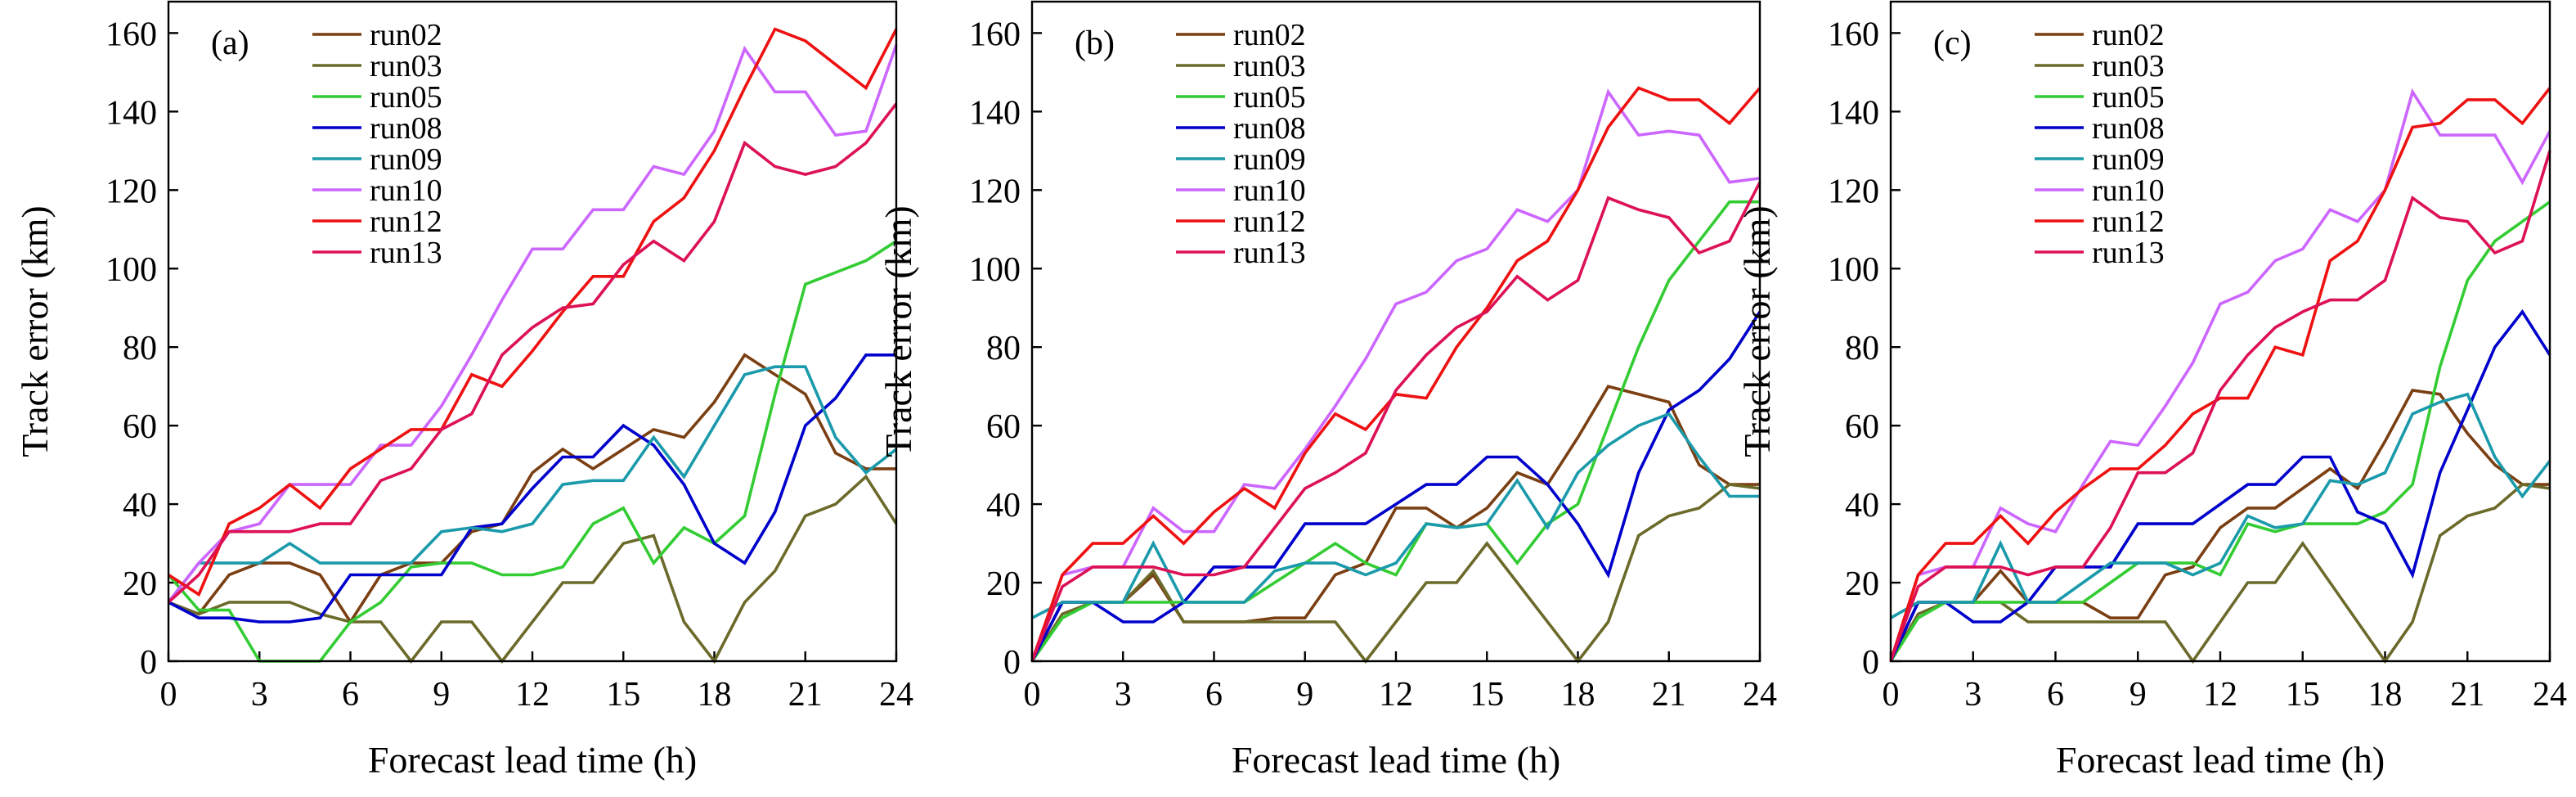  What do you see at coordinates (898, 331) in the screenshot?
I see `y-axis-label: Track error (km)` at bounding box center [898, 331].